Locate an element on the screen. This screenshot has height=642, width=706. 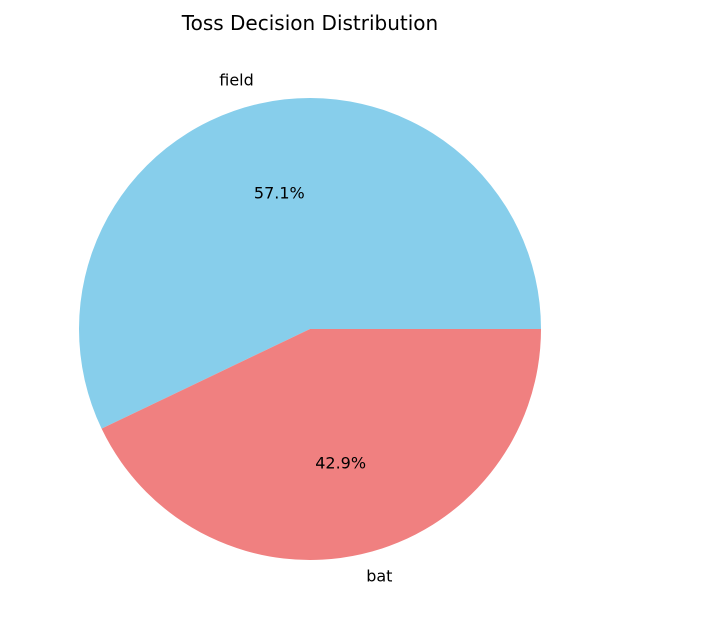
pie-value-label-bat: 42.9% is located at coordinates (340, 463).